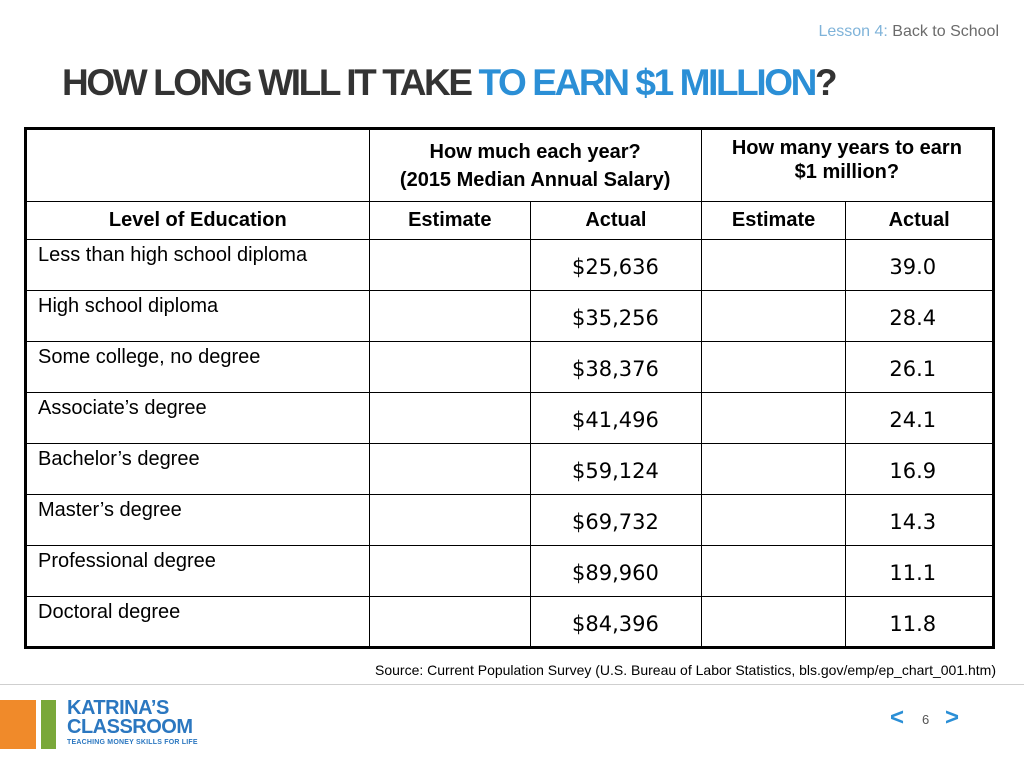  What do you see at coordinates (616, 418) in the screenshot?
I see `salary-actual-cell: $41,496` at bounding box center [616, 418].